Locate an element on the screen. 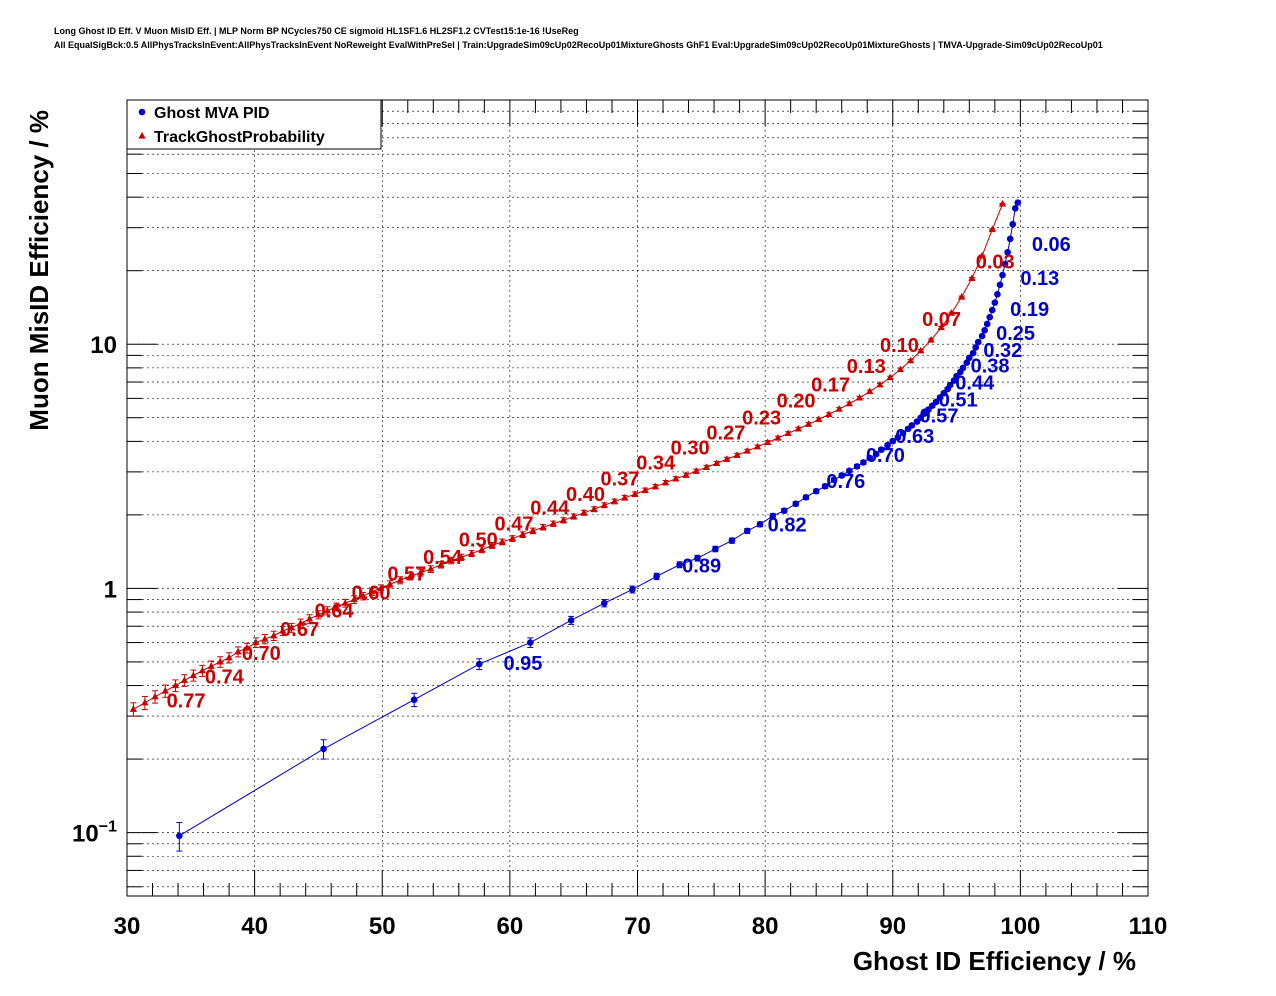 The width and height of the screenshot is (1276, 996). cut-value-label: 0.60 is located at coordinates (371, 594).